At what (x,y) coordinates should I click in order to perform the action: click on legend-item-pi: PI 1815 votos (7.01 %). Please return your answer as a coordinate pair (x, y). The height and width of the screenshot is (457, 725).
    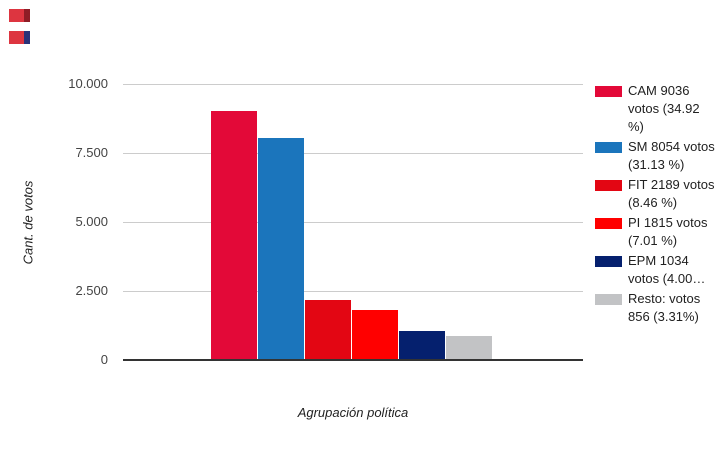
    Looking at the image, I should click on (659, 232).